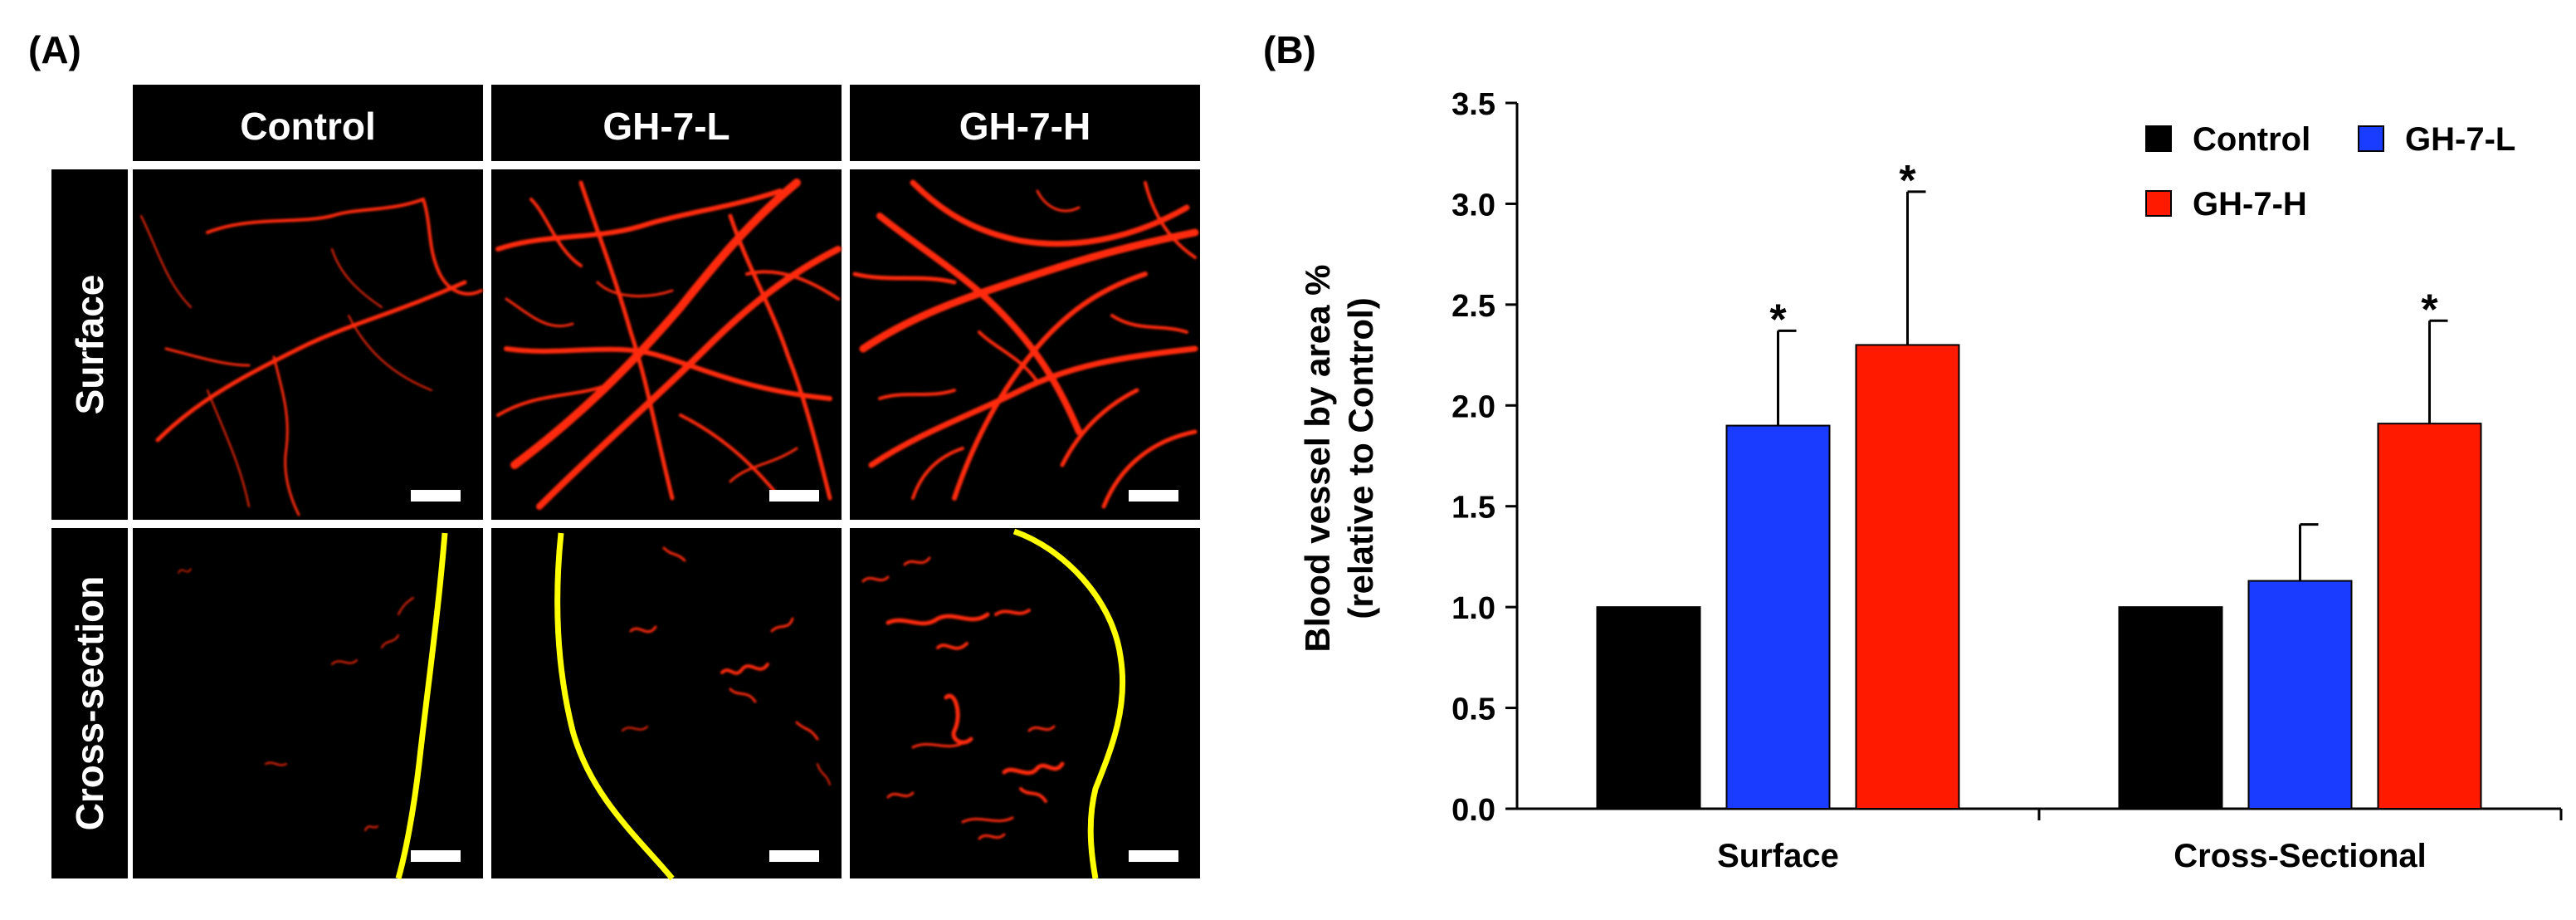 The width and height of the screenshot is (2576, 920). What do you see at coordinates (54, 49) in the screenshot?
I see `panel-a-label: (A)` at bounding box center [54, 49].